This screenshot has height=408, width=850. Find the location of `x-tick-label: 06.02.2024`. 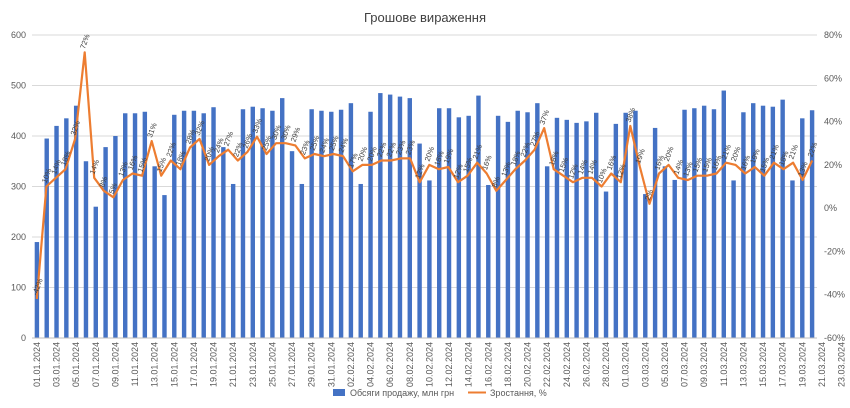

x-tick-label: 06.02.2024 is located at coordinates (390, 364).